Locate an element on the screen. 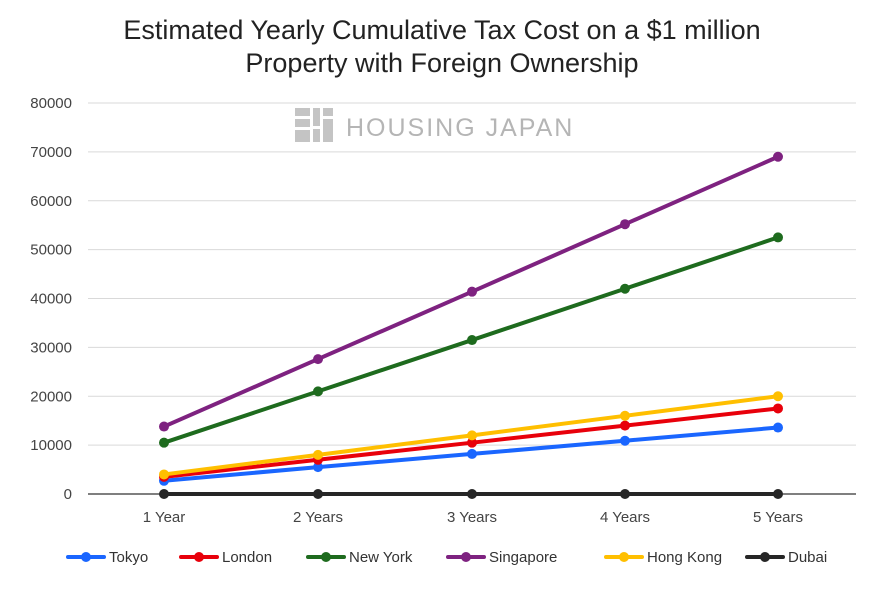  y-tick-label: 30000 is located at coordinates (51, 347).